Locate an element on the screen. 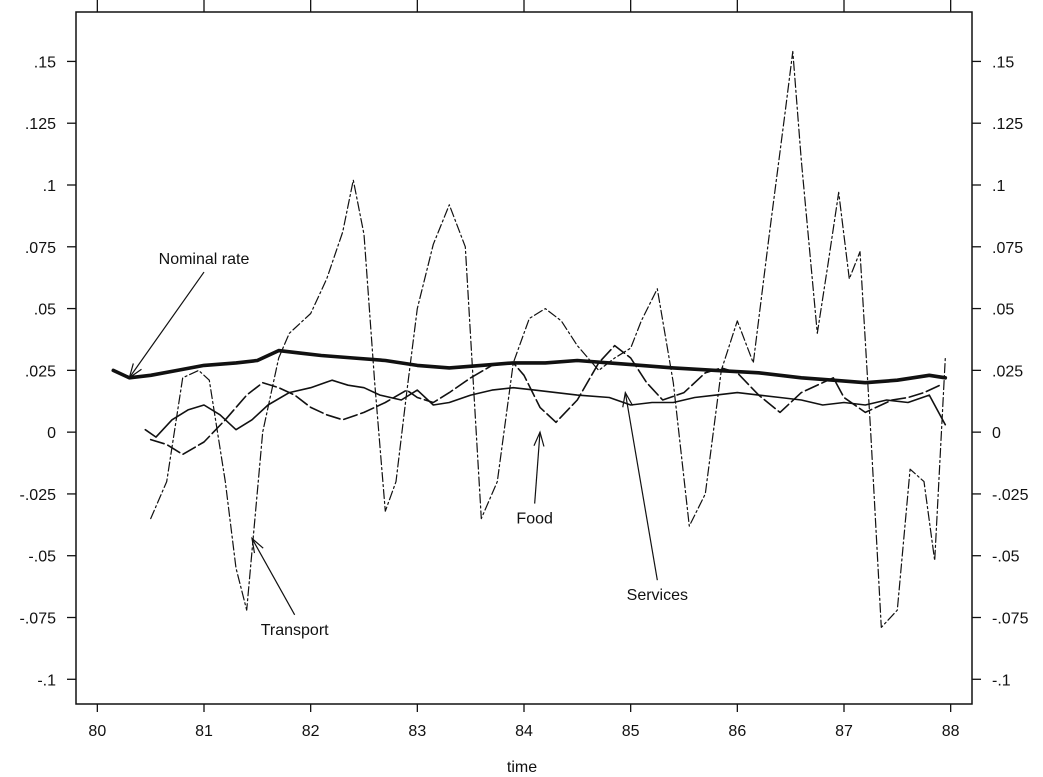 The width and height of the screenshot is (1043, 777). x-tick-label: 86 is located at coordinates (737, 731).